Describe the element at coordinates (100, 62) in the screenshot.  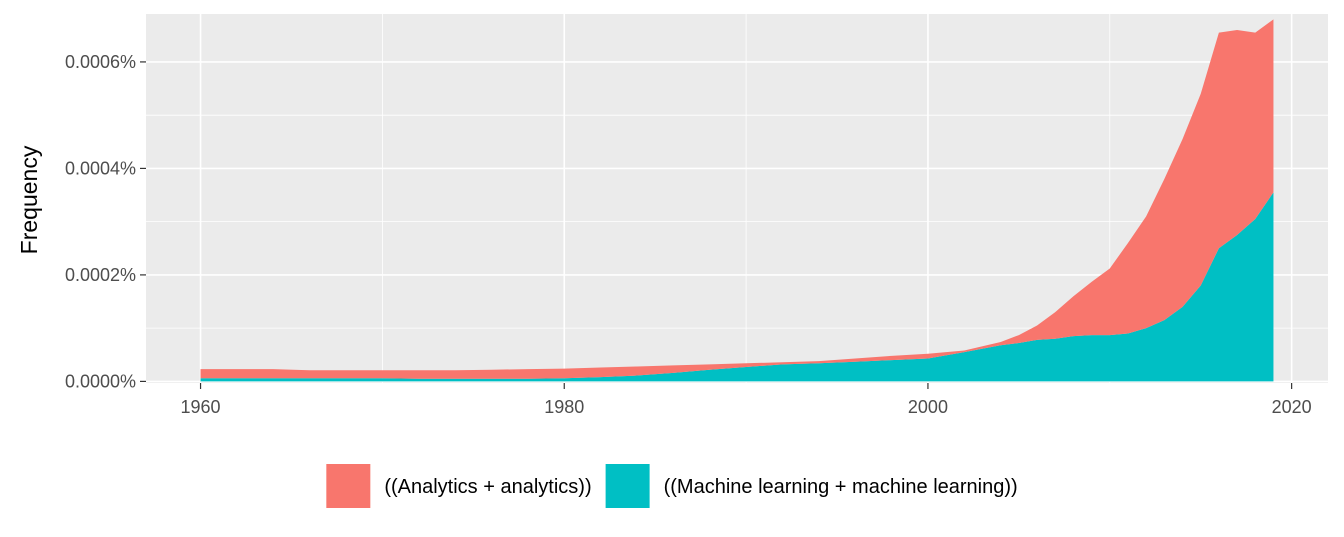
I see `y-tick-label: 0.0006%` at that location.